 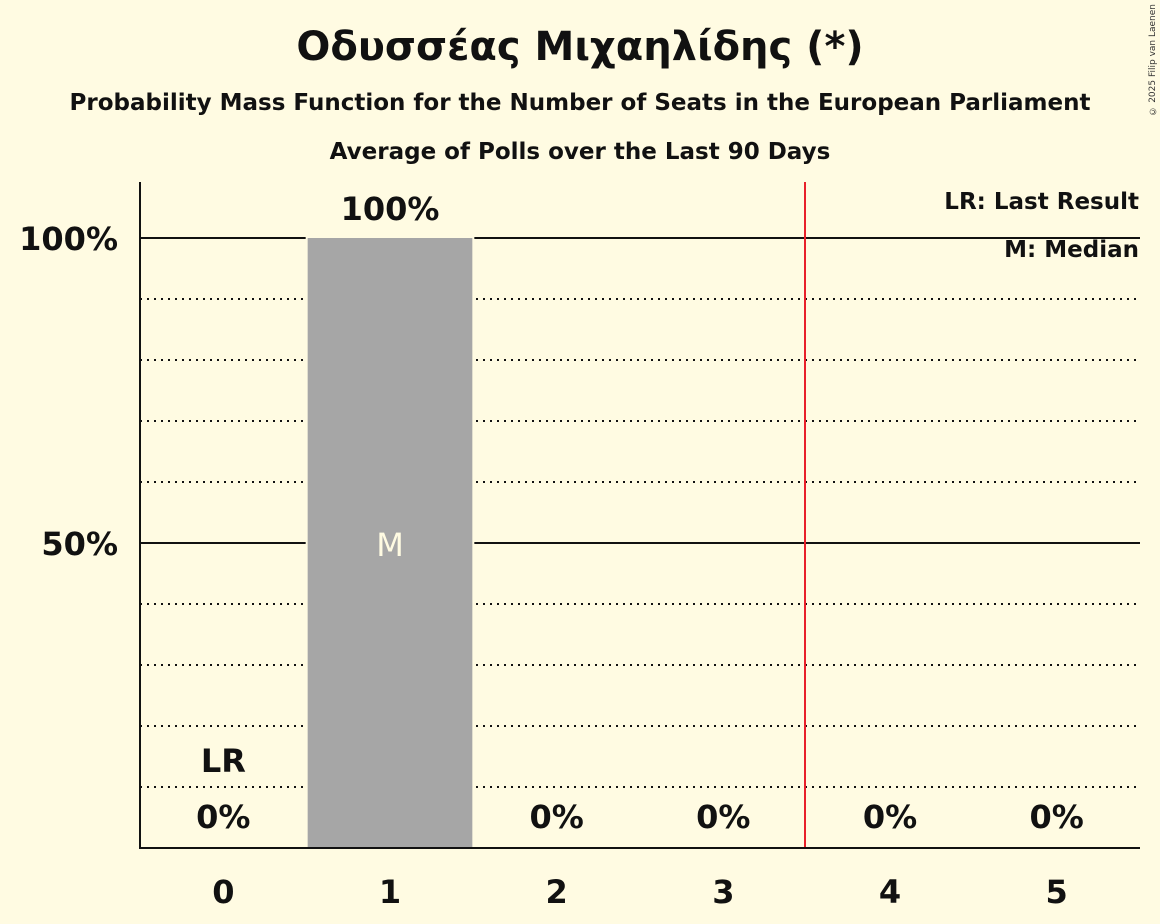 What do you see at coordinates (79, 544) in the screenshot?
I see `y-tick-label: 50%` at bounding box center [79, 544].